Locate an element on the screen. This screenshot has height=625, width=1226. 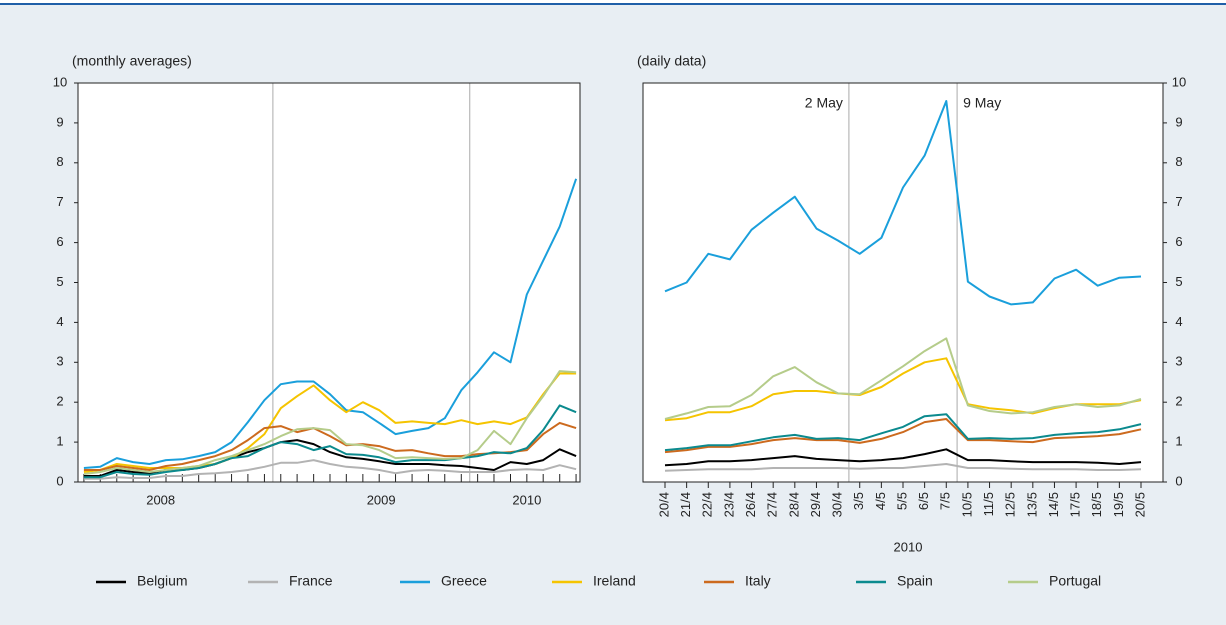
annotation: 9 May is located at coordinates (982, 103).